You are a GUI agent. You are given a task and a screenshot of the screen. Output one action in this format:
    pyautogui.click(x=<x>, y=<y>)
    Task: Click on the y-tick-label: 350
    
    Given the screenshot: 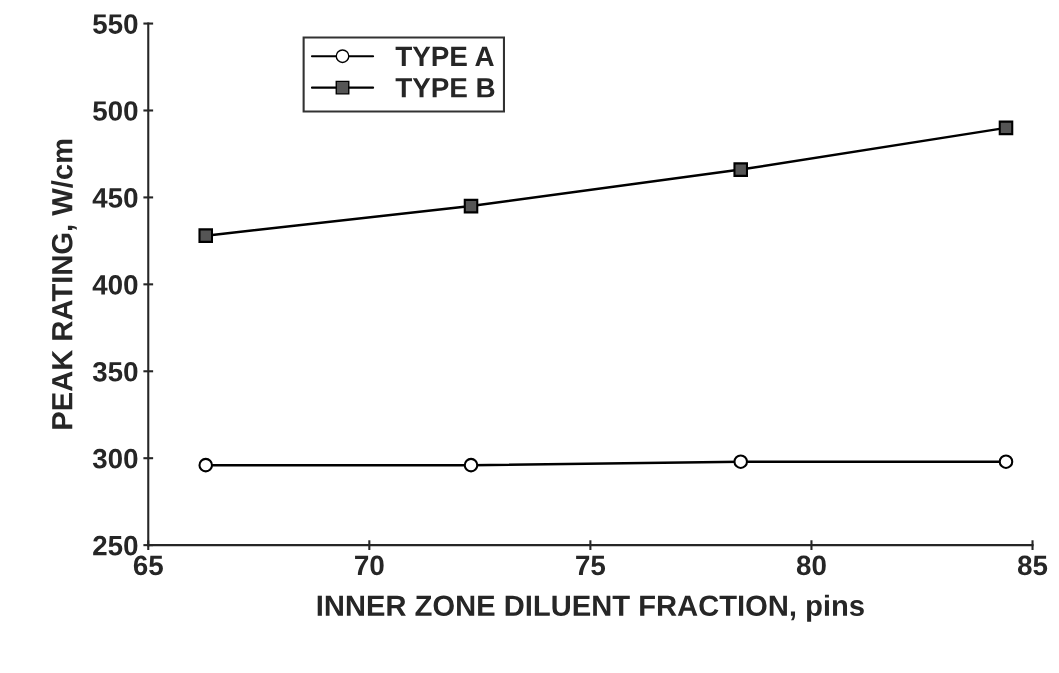 What is the action you would take?
    pyautogui.click(x=115, y=371)
    